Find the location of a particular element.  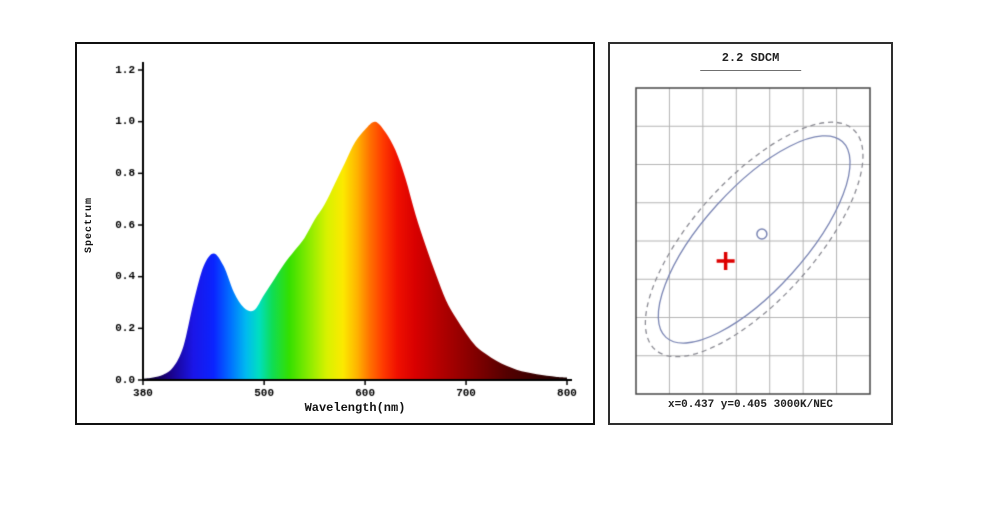

spectrum-y-axis-label-wrap: Spectrum is located at coordinates (89, 225).